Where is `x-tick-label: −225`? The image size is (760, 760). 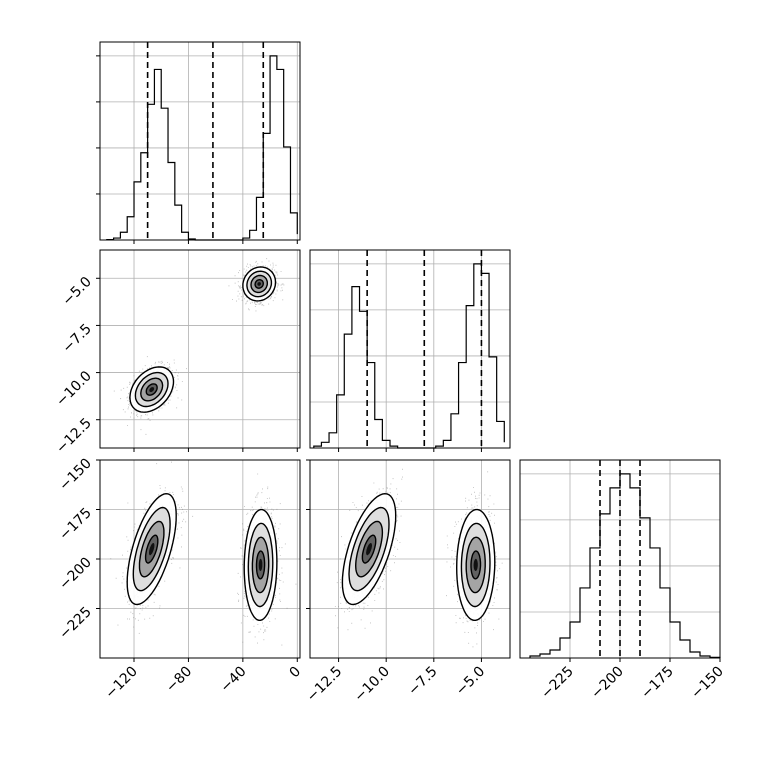 x-tick-label: −225 is located at coordinates (557, 683).